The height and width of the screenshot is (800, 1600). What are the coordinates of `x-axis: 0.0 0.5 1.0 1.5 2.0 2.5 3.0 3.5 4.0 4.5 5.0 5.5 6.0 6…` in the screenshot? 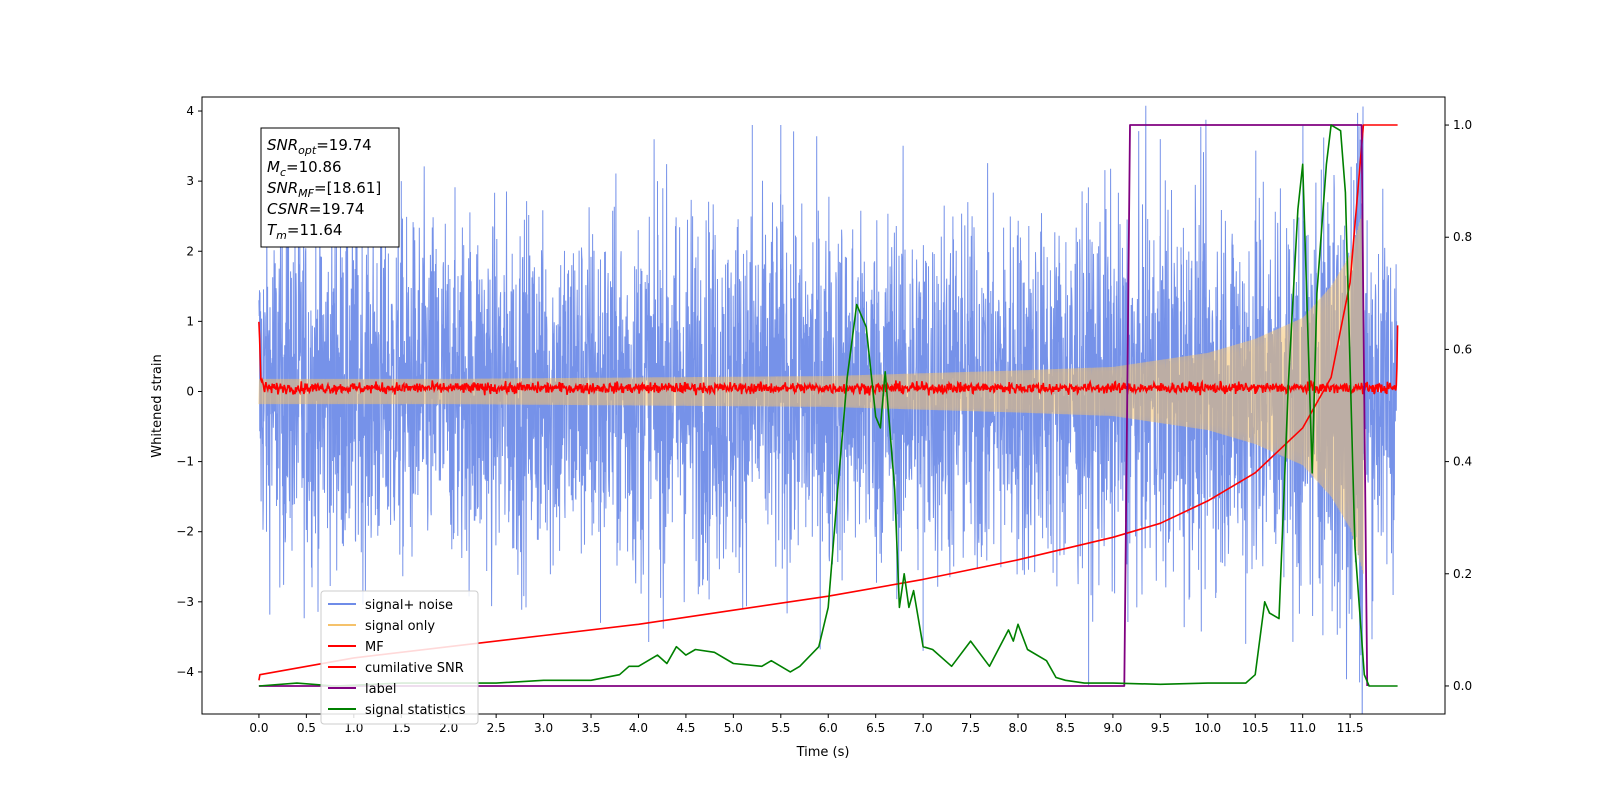 It's located at (806, 724).